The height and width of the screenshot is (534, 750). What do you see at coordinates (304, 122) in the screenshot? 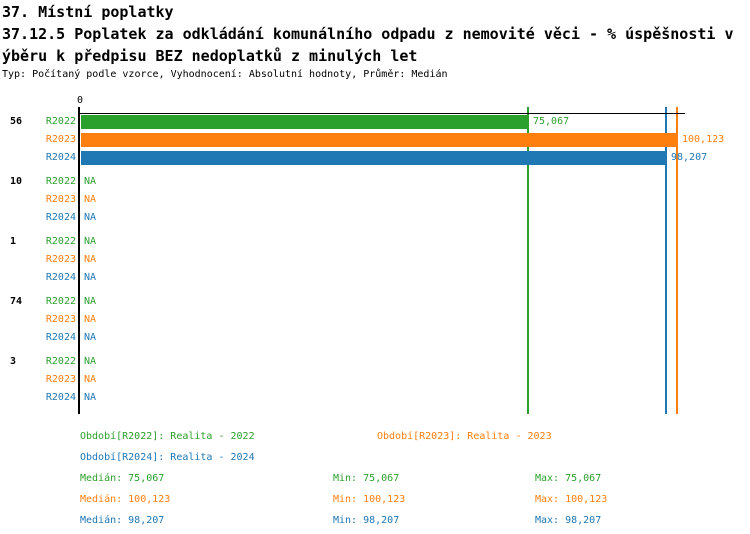
I see `bar-r2022` at bounding box center [304, 122].